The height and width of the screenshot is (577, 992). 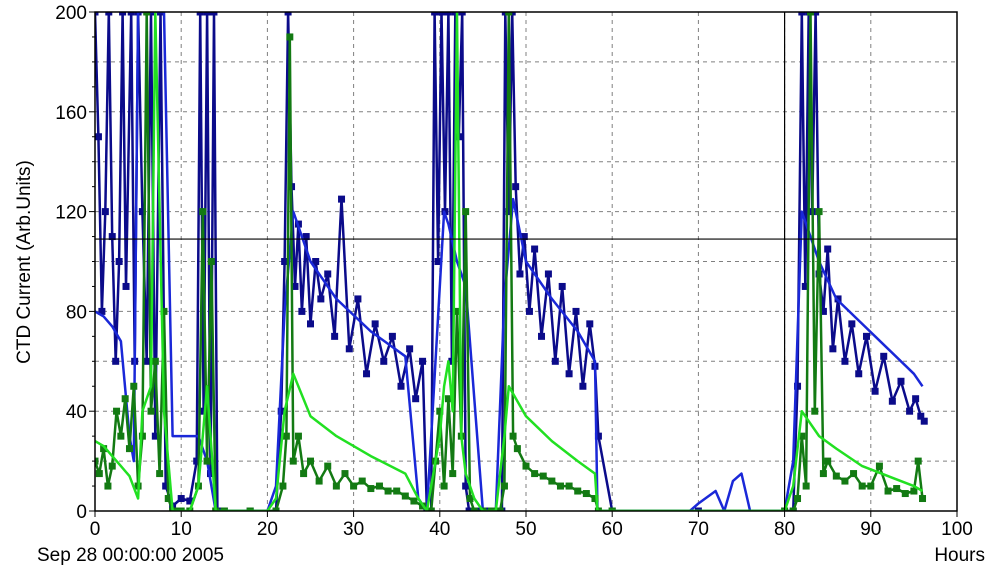 I want to click on y-tick-label: 120, so click(x=71, y=213).